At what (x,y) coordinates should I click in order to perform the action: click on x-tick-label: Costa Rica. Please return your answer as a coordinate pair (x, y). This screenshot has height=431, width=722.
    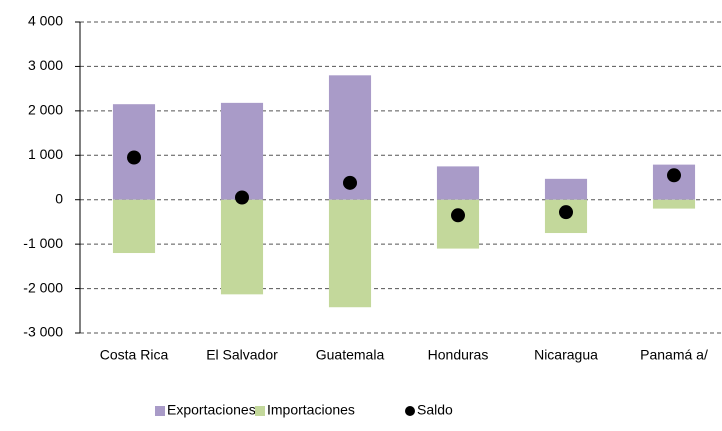
    Looking at the image, I should click on (134, 355).